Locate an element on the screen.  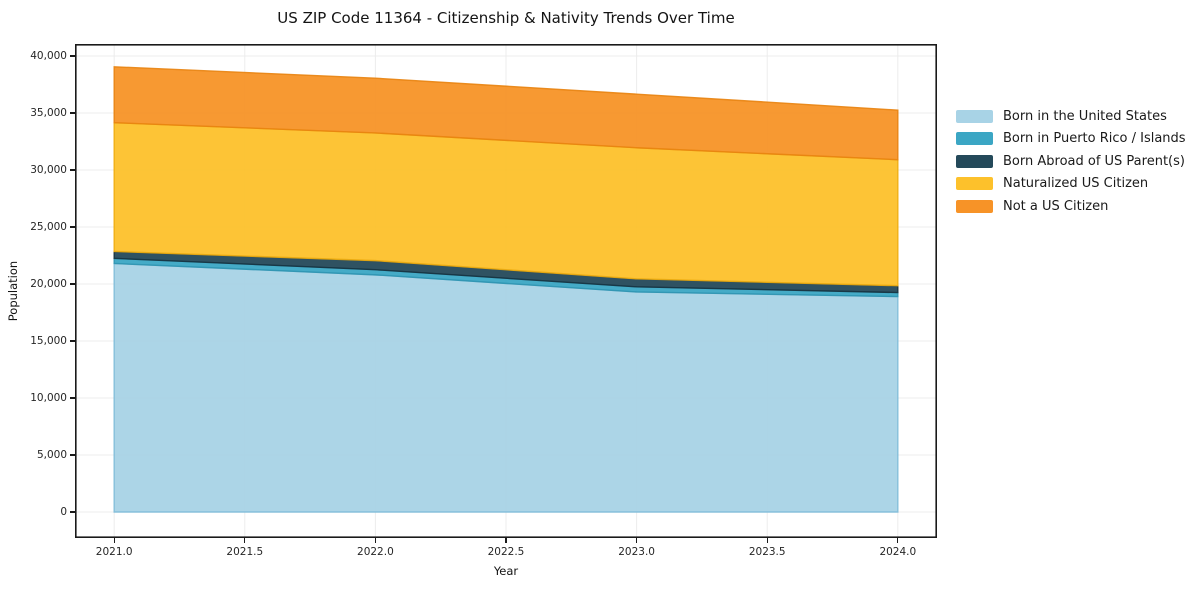
x-tick-label: 2022.5 is located at coordinates (506, 552).